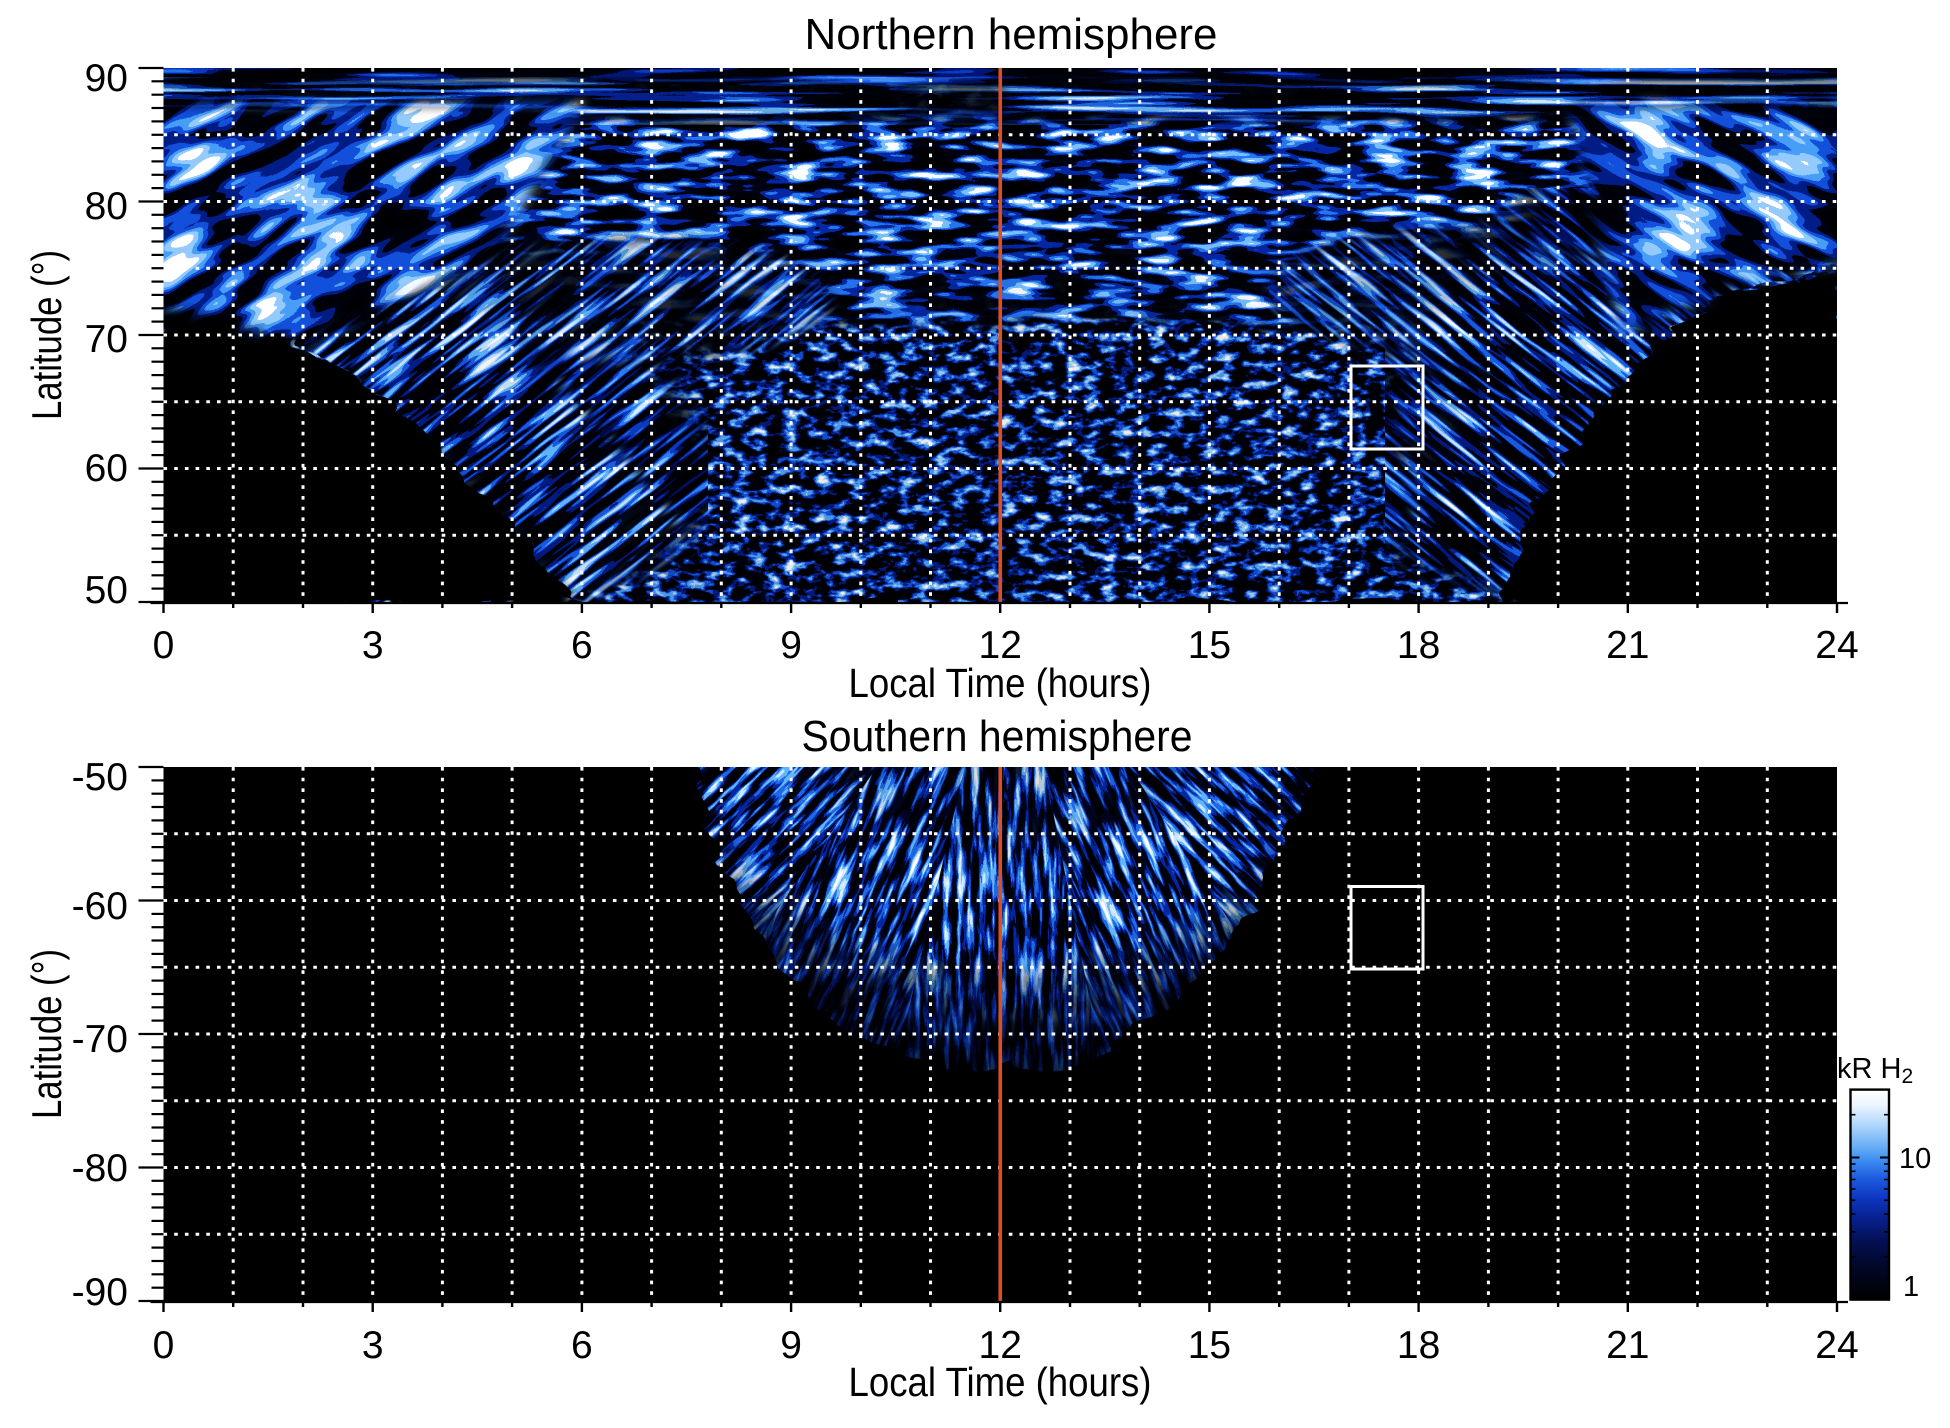 The image size is (1950, 1428). Describe the element at coordinates (1011, 34) in the screenshot. I see `svg-text: Northern hemisphere` at that location.